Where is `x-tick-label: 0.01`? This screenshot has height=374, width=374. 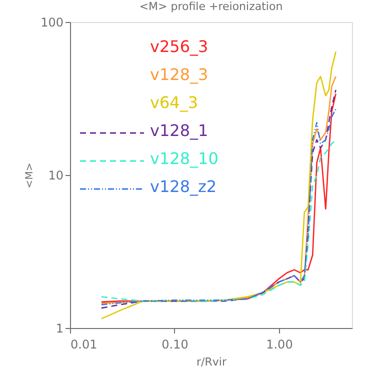 x-tick-label: 0.01 is located at coordinates (84, 345).